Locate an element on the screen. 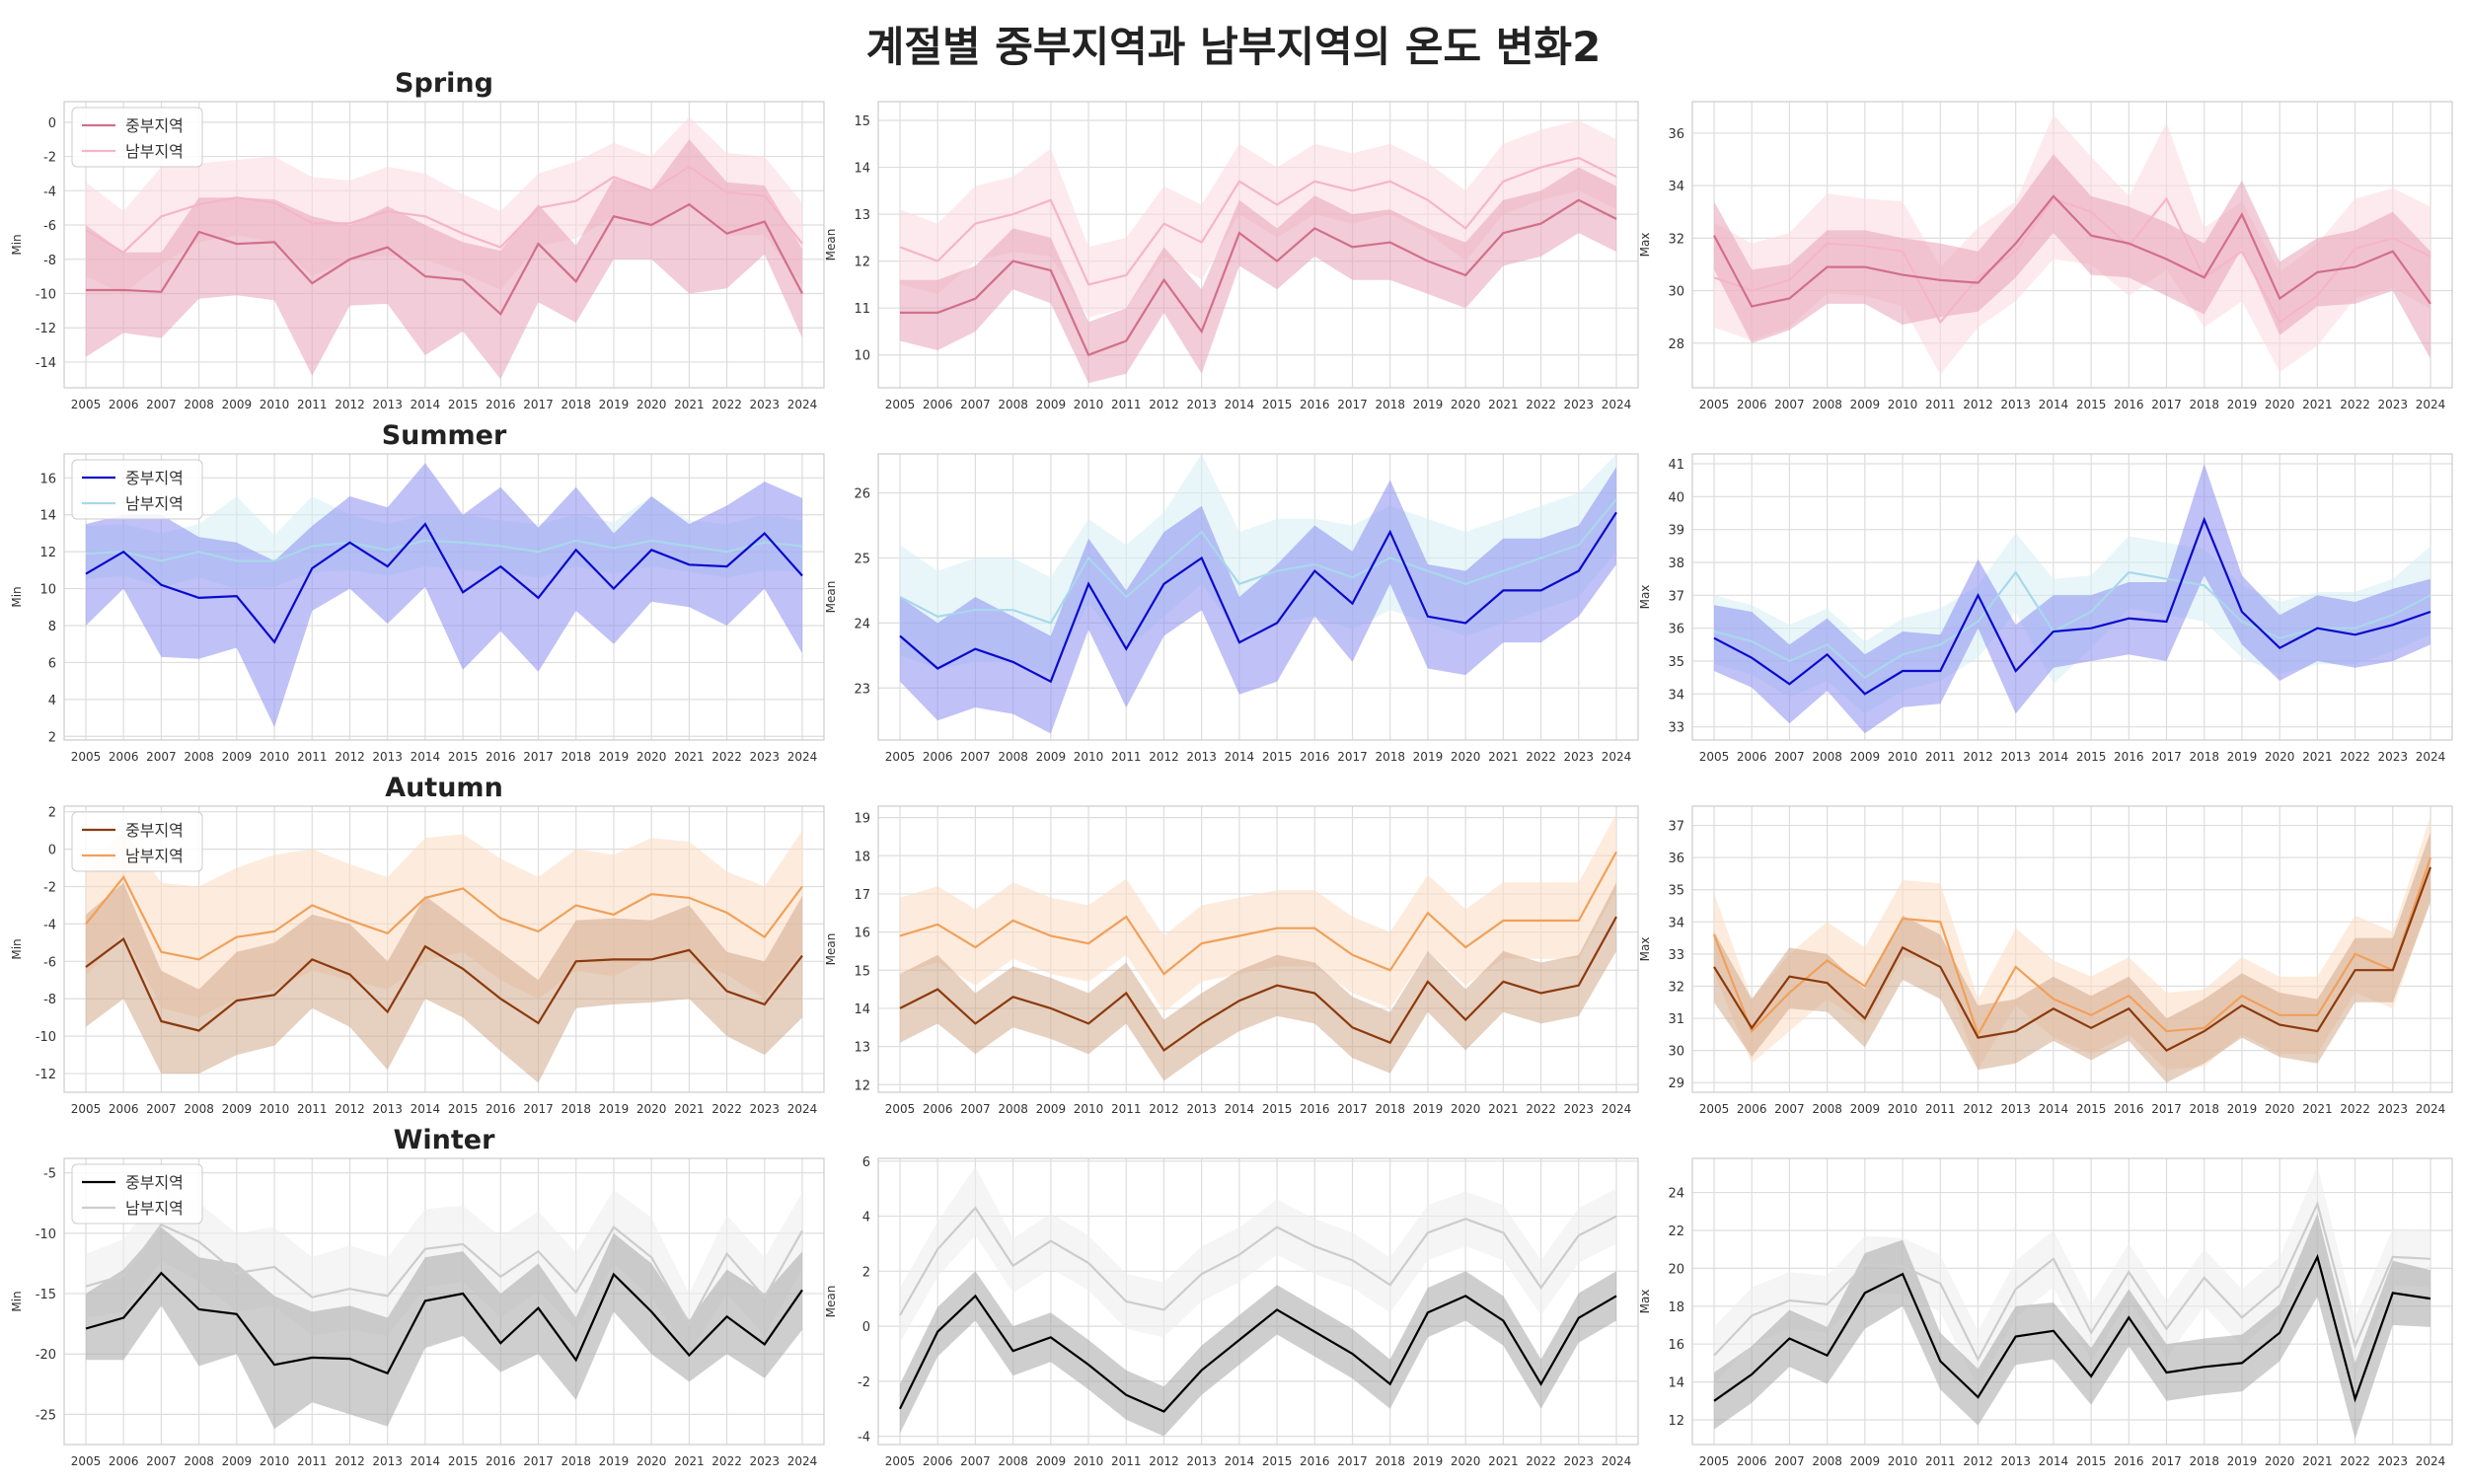 The image size is (2467, 1484). season-title: Spring is located at coordinates (444, 83).